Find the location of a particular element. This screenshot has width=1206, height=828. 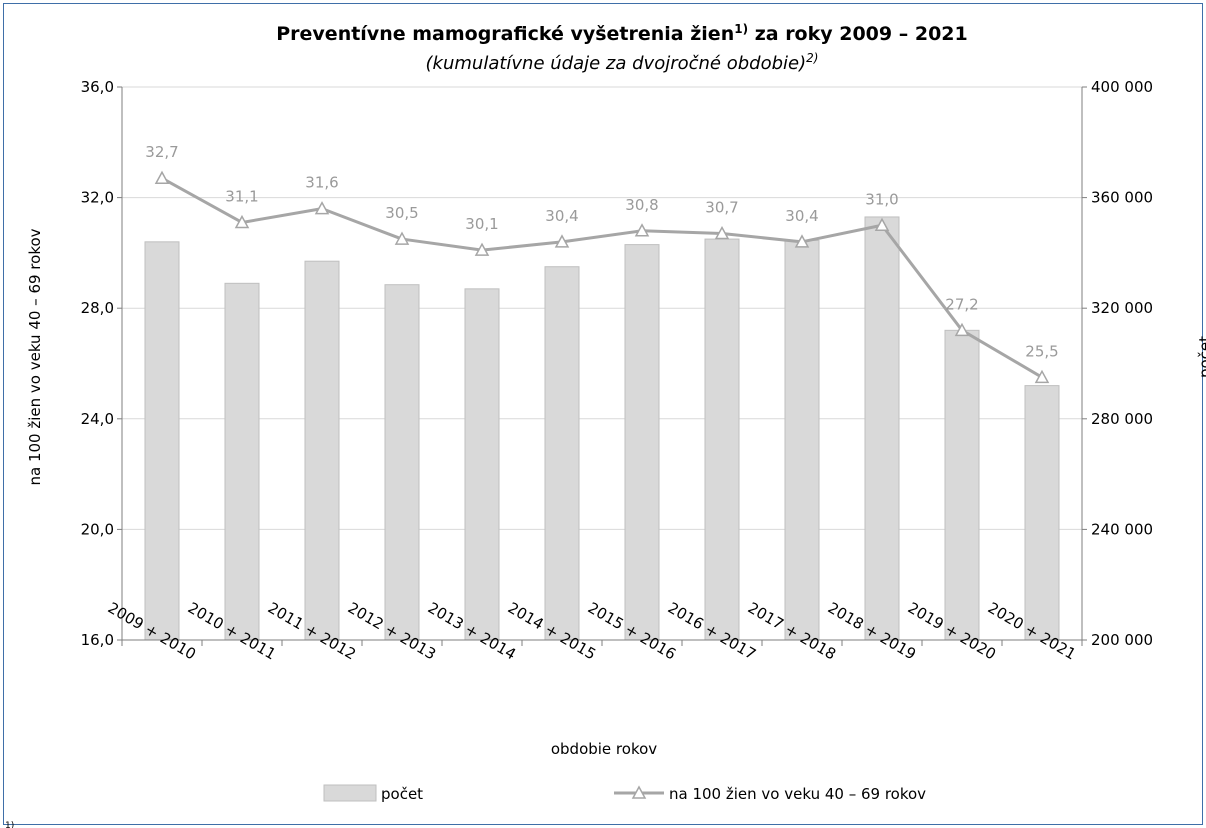

right-tick-label: 320 000 is located at coordinates (1122, 308).